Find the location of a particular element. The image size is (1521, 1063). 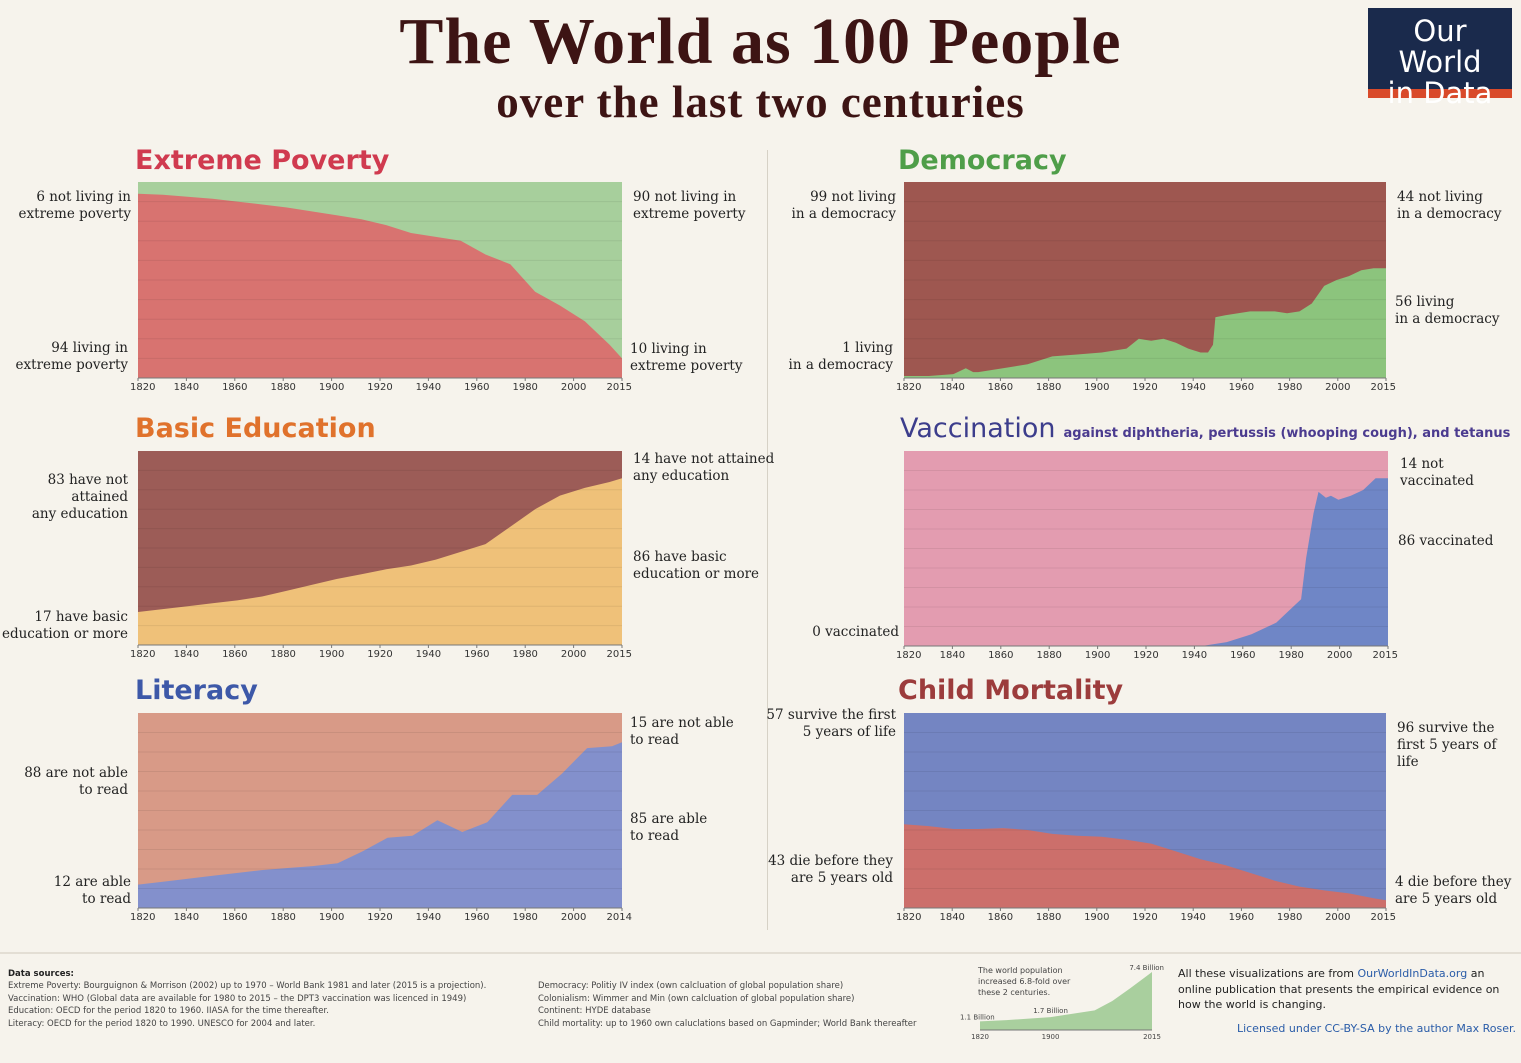

poverty-title: Extreme Poverty is located at coordinates (262, 160).